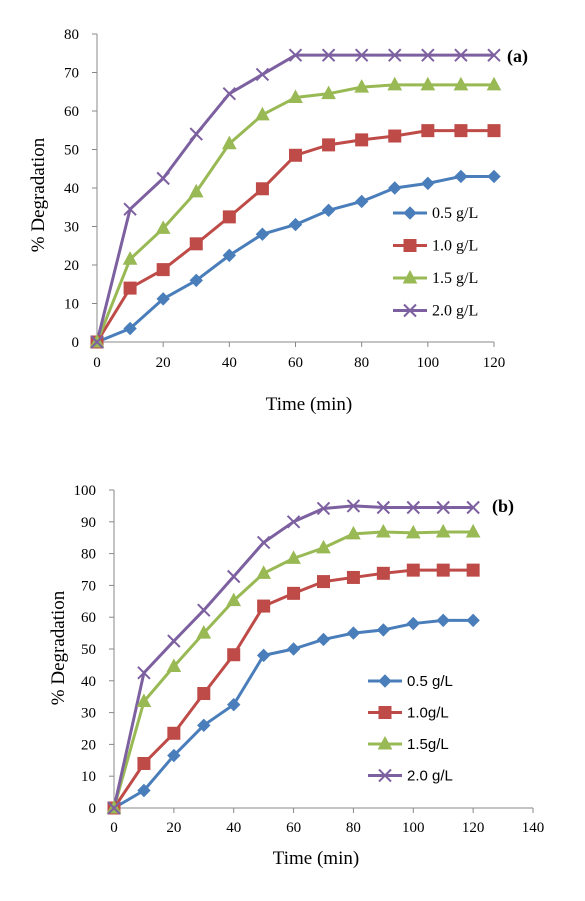 The height and width of the screenshot is (901, 585). Describe the element at coordinates (517, 56) in the screenshot. I see `panel-label-a: (a)` at that location.